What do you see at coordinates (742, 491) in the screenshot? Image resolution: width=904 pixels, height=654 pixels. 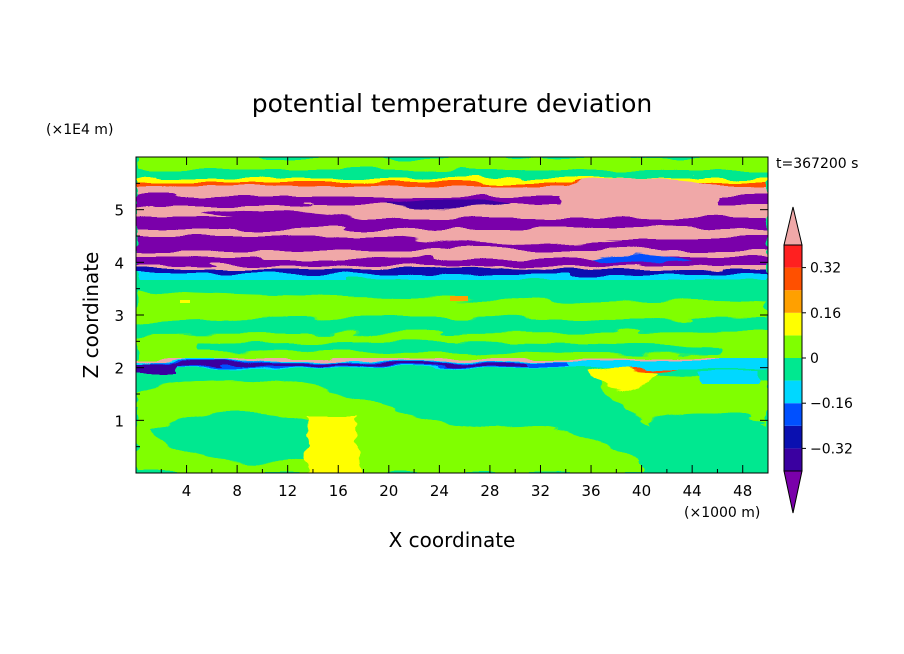 I see `x-tick-label: 48` at bounding box center [742, 491].